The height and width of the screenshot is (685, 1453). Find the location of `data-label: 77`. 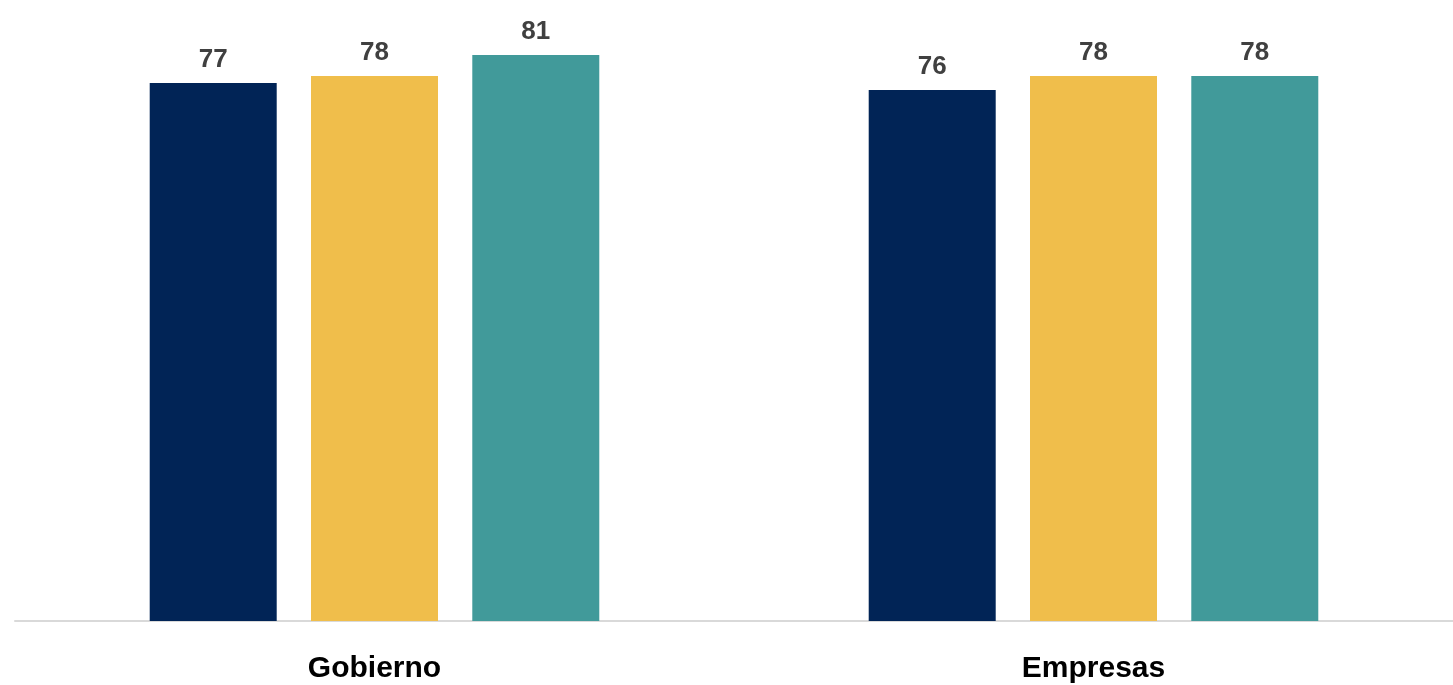

data-label: 77 is located at coordinates (213, 57).